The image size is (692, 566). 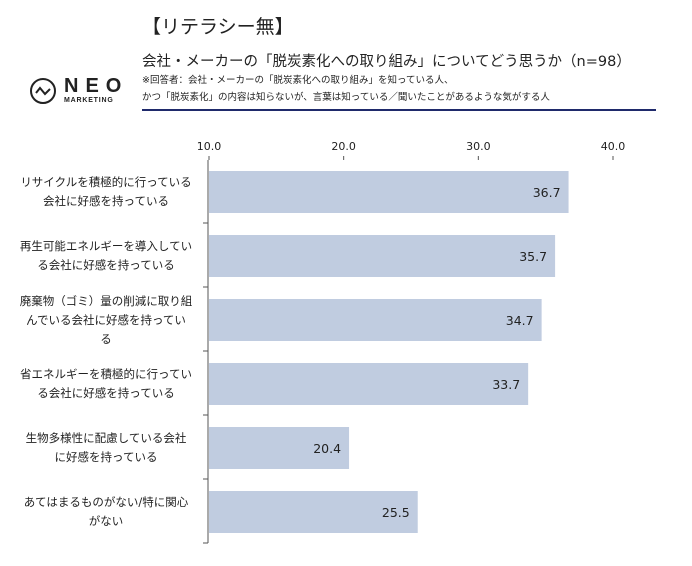 I want to click on category-label: 省エネルギーを積極的に行ってい る会社に好感を持っている, so click(x=106, y=384).